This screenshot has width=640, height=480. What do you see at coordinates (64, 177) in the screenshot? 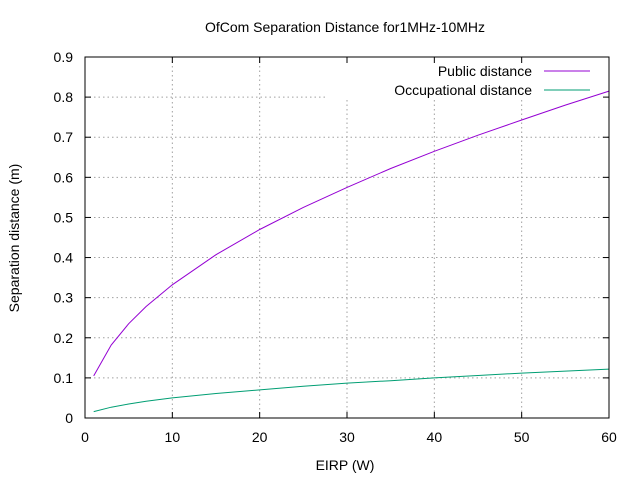
I see `y-tick-label: 0.6` at bounding box center [64, 177].